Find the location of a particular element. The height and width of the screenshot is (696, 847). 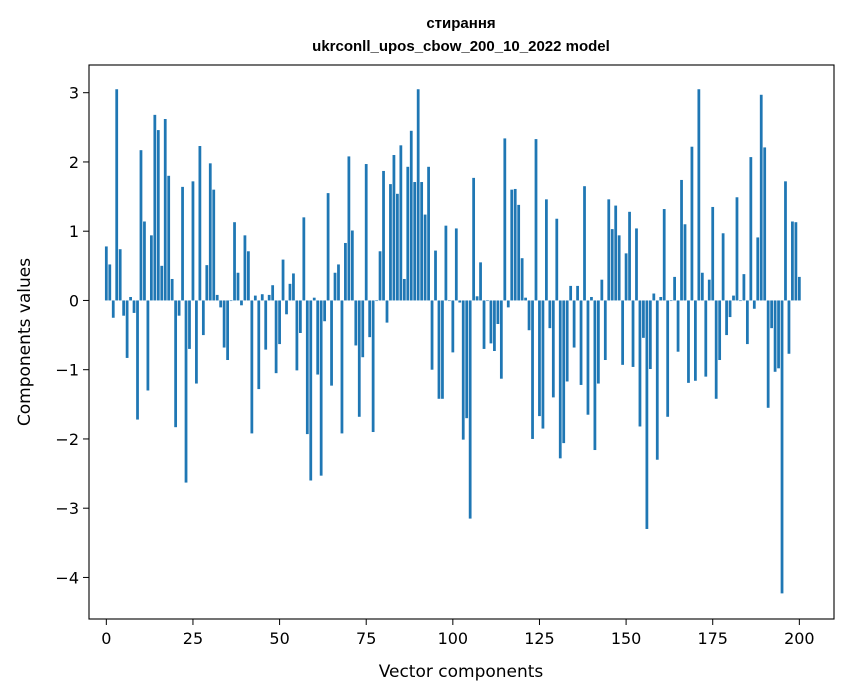

y-tick-label: −4 is located at coordinates (67, 577).